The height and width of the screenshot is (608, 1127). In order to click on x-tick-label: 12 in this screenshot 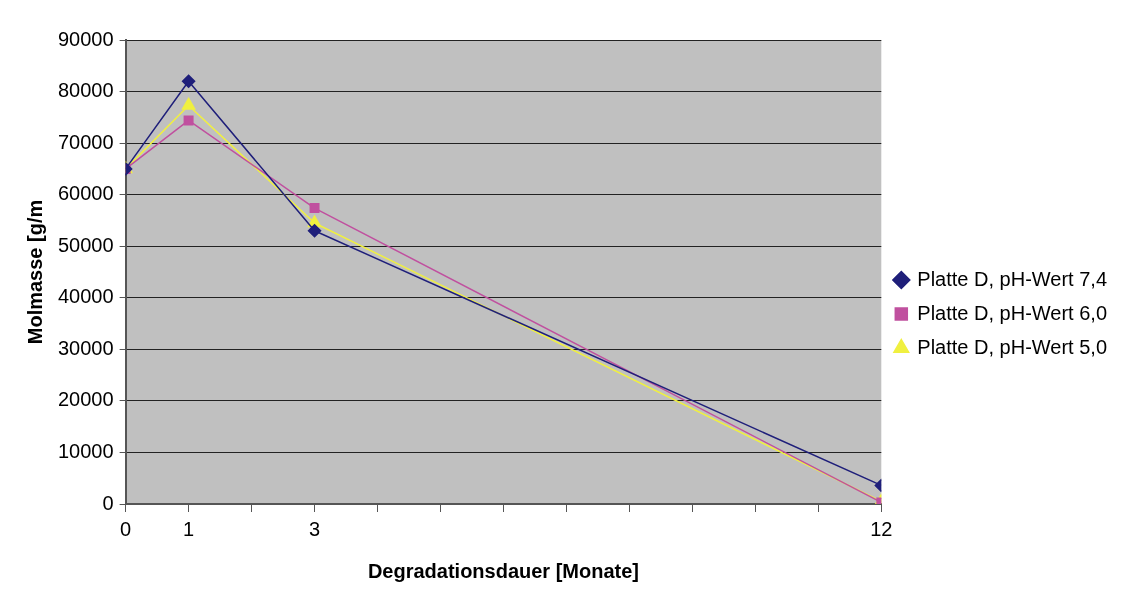, I will do `click(881, 528)`.